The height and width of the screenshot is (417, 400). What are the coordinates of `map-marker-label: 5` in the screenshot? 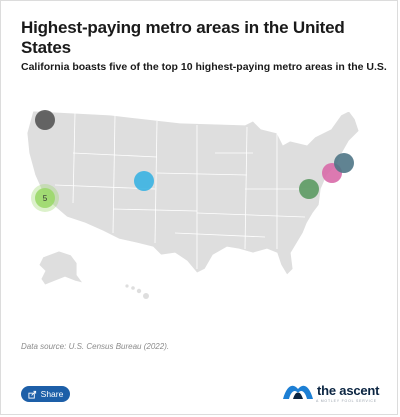 It's located at (45, 198).